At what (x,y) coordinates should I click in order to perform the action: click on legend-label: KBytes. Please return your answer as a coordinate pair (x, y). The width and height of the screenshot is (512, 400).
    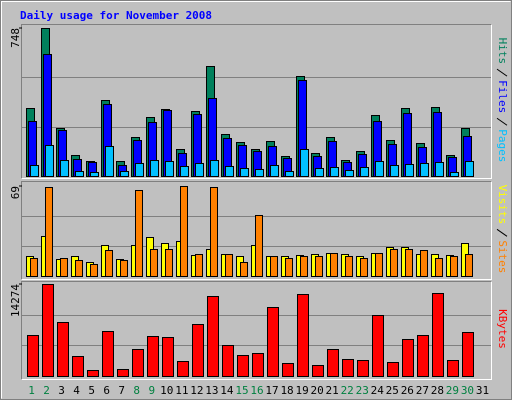
    Looking at the image, I should click on (502, 329).